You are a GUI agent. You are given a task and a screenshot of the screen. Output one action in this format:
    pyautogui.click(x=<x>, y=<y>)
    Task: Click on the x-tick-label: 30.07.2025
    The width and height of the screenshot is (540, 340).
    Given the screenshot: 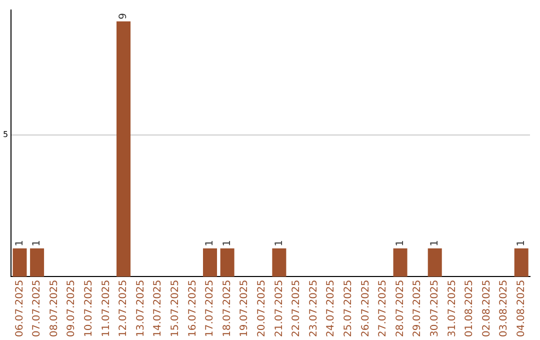 What is the action you would take?
    pyautogui.click(x=434, y=309)
    